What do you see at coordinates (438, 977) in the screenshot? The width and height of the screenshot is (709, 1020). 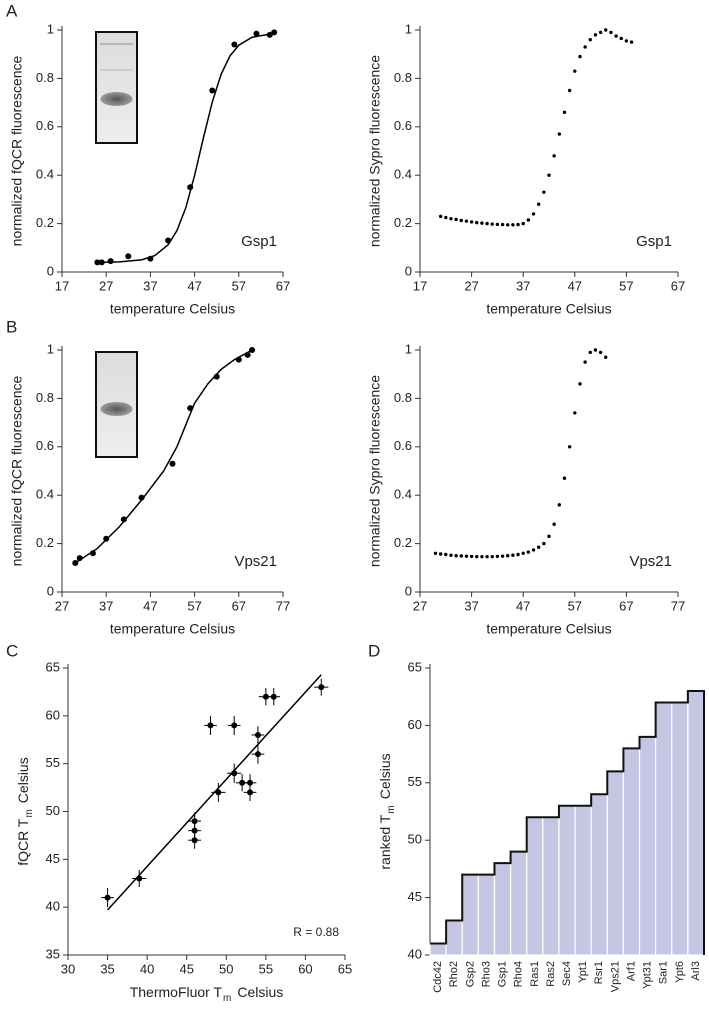 I see `x-tick-label: Cdc42` at bounding box center [438, 977].